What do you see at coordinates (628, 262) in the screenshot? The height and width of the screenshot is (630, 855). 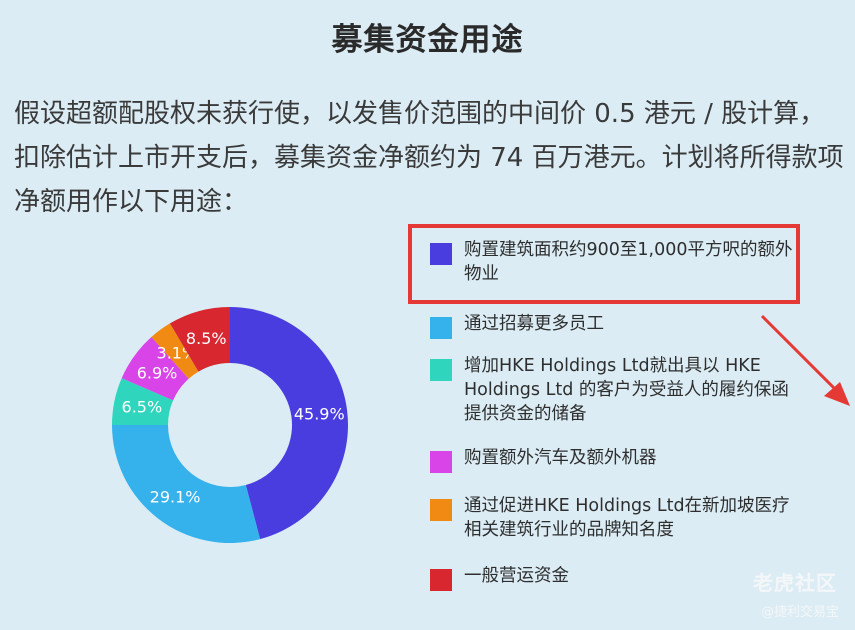 I see `legend-label: 购置建筑面积约900至1,000平方呎的额外物业` at bounding box center [628, 262].